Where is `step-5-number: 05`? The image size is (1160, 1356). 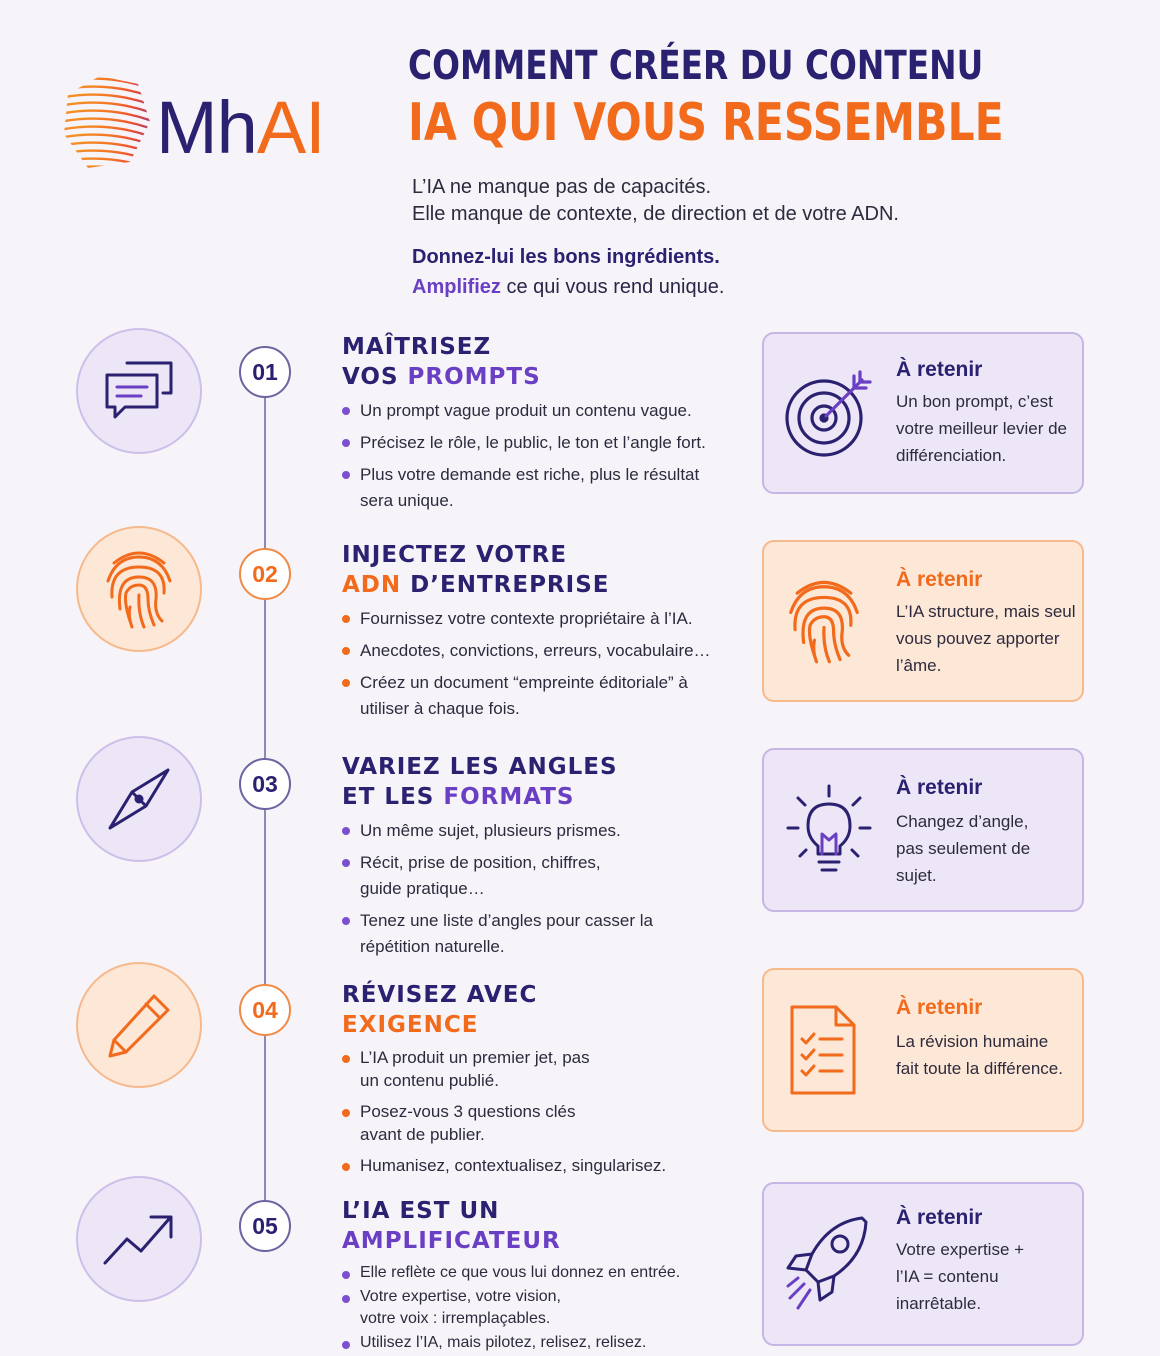
step-5-number: 05 is located at coordinates (265, 1226).